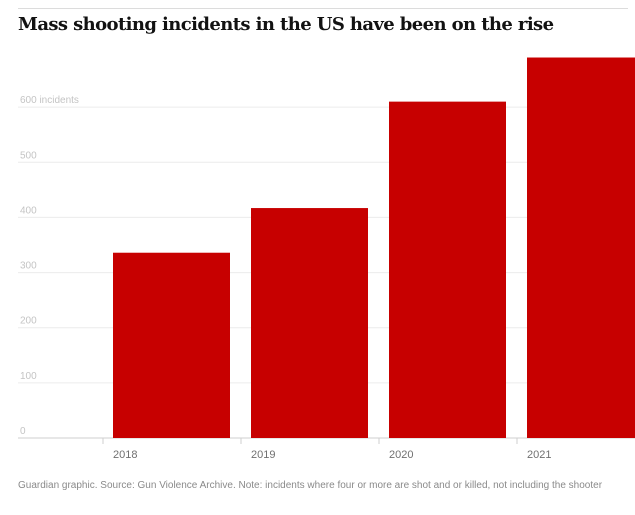 This screenshot has height=515, width=635. What do you see at coordinates (263, 455) in the screenshot?
I see `x-tick-label: 2019` at bounding box center [263, 455].